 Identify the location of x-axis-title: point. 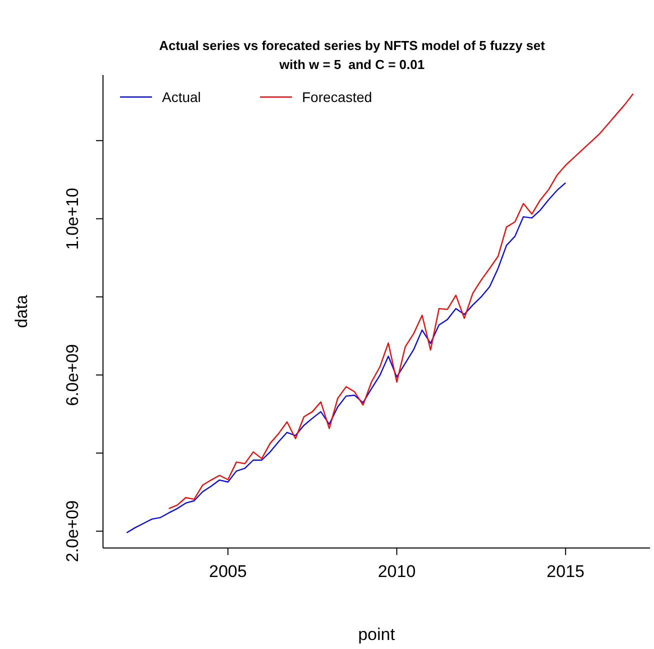
(377, 634).